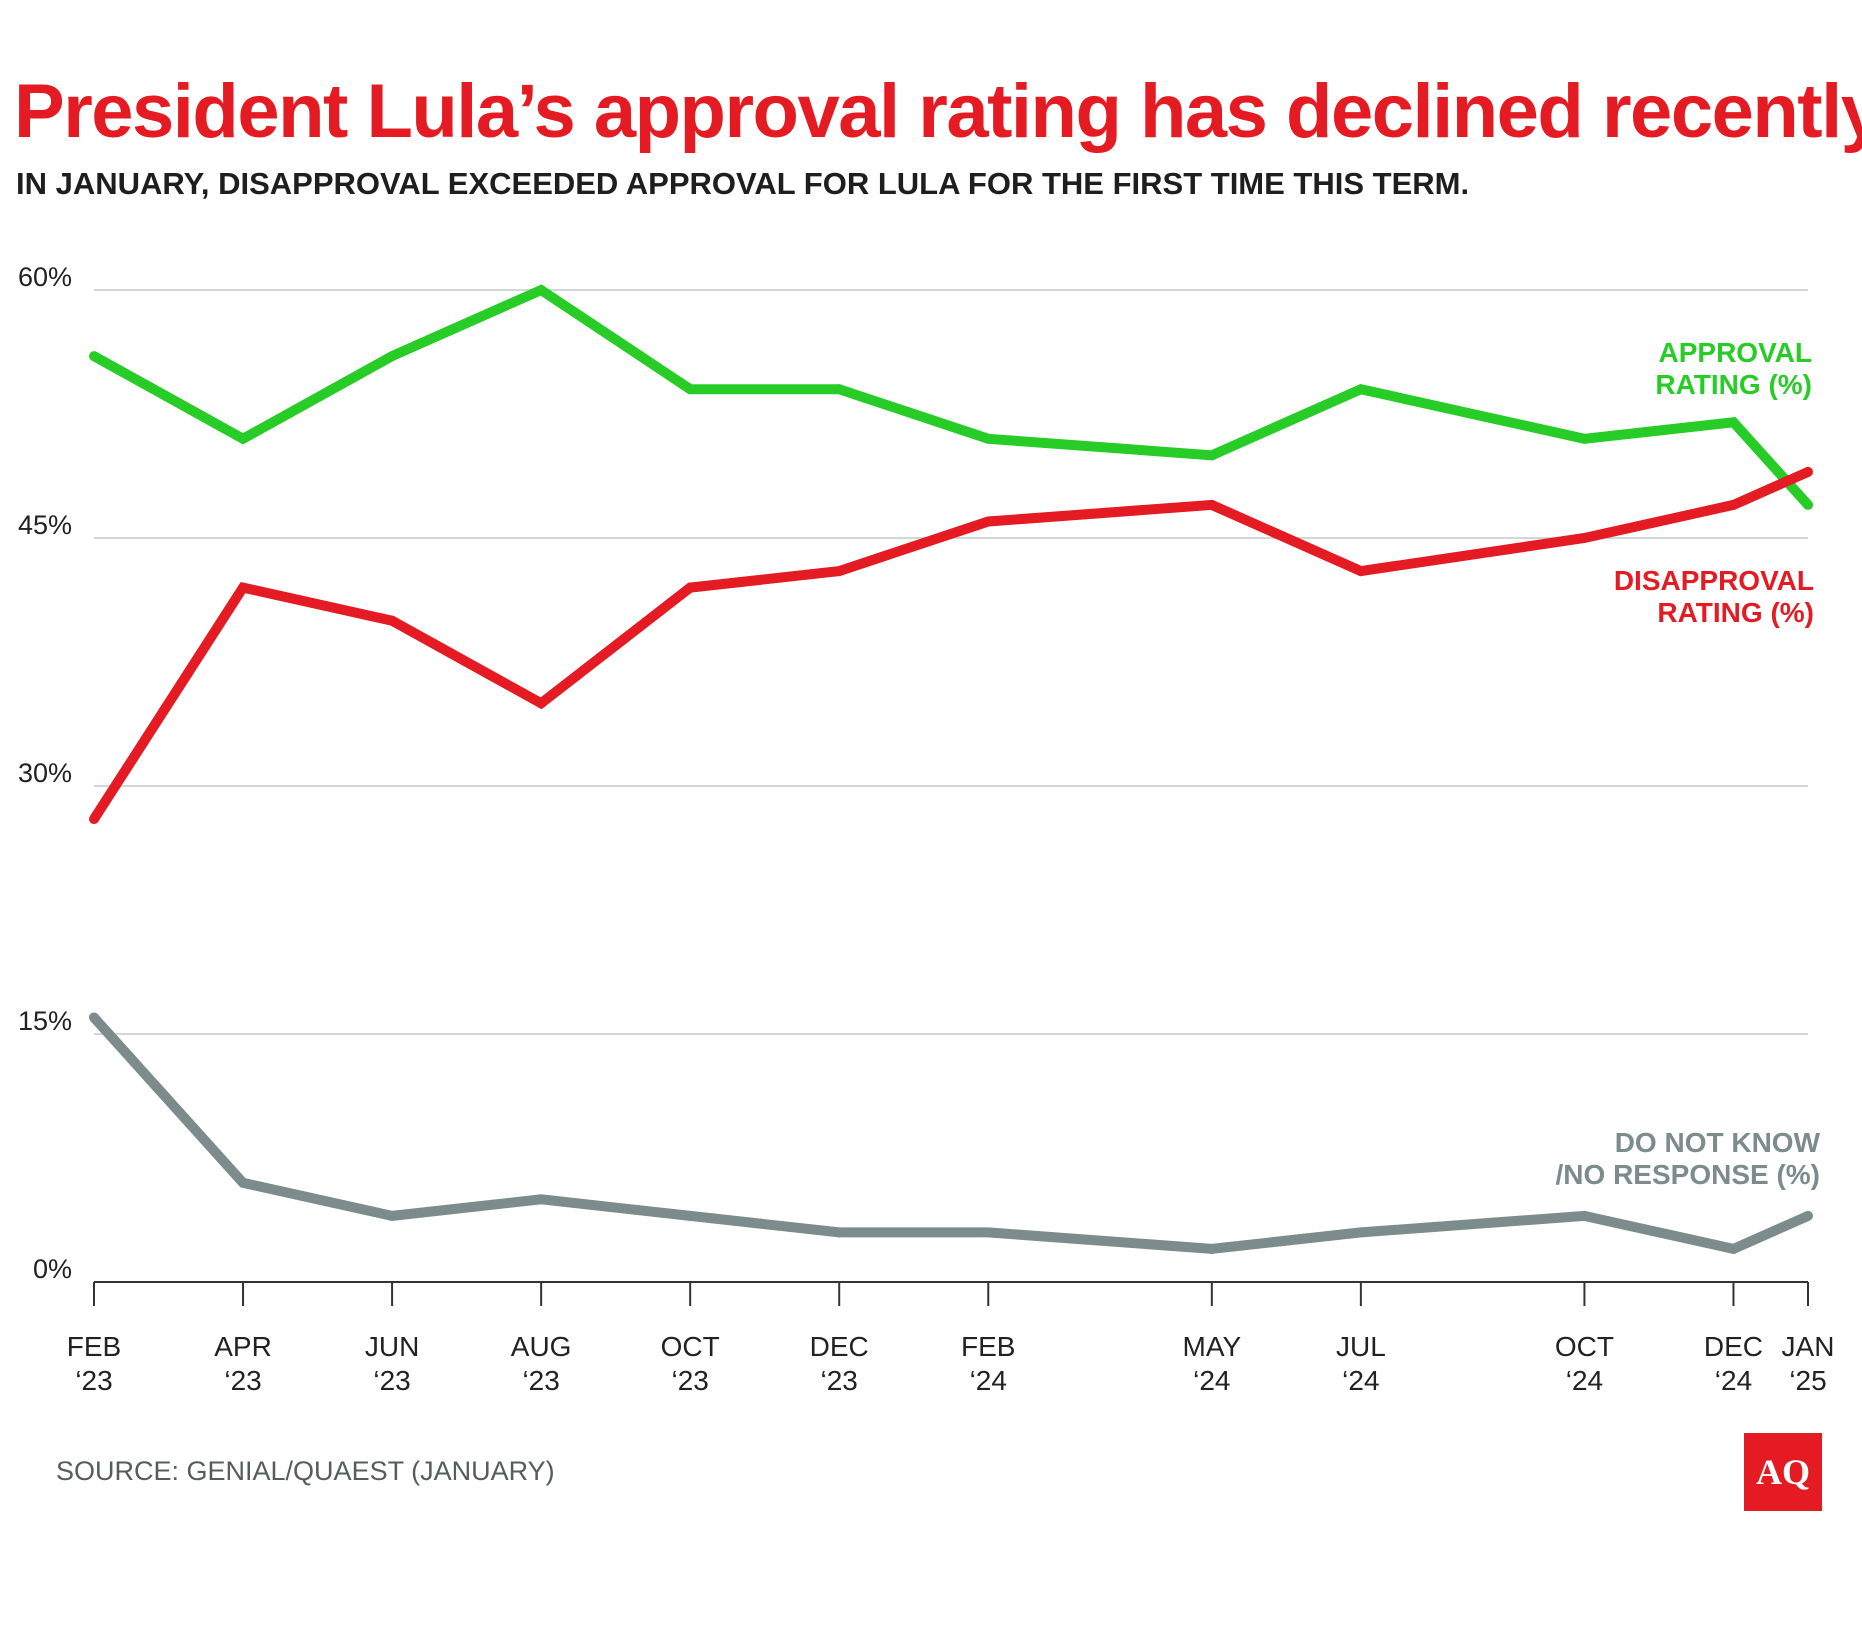  I want to click on x-tick-year: ‘25, so click(1807, 1380).